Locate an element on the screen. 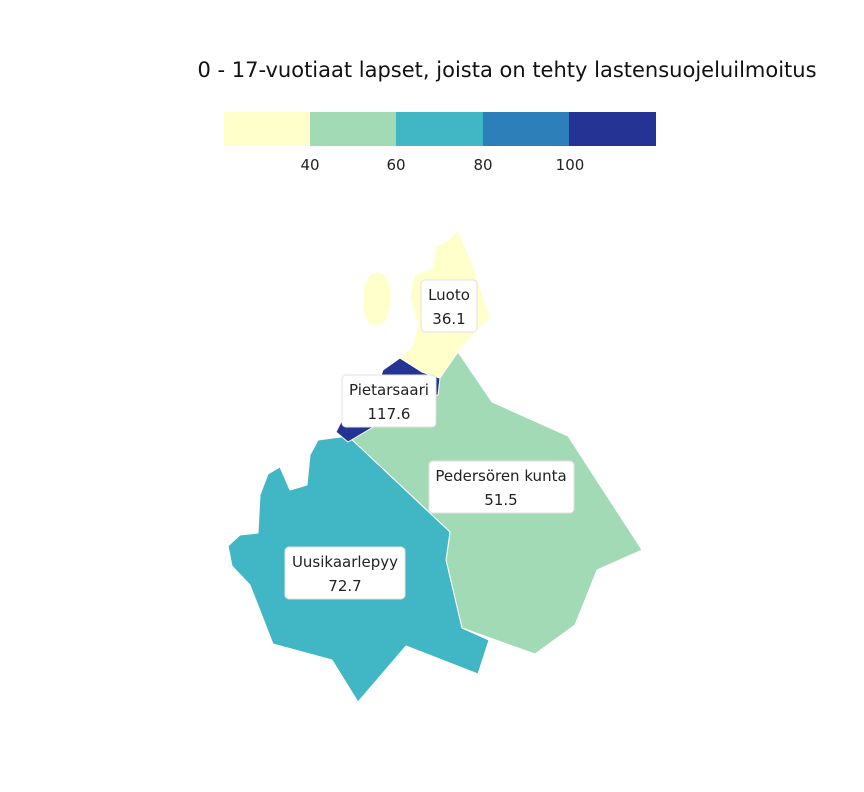 This screenshot has height=792, width=864. label-value-uusikaarlepyy: 72.7 is located at coordinates (344, 586).